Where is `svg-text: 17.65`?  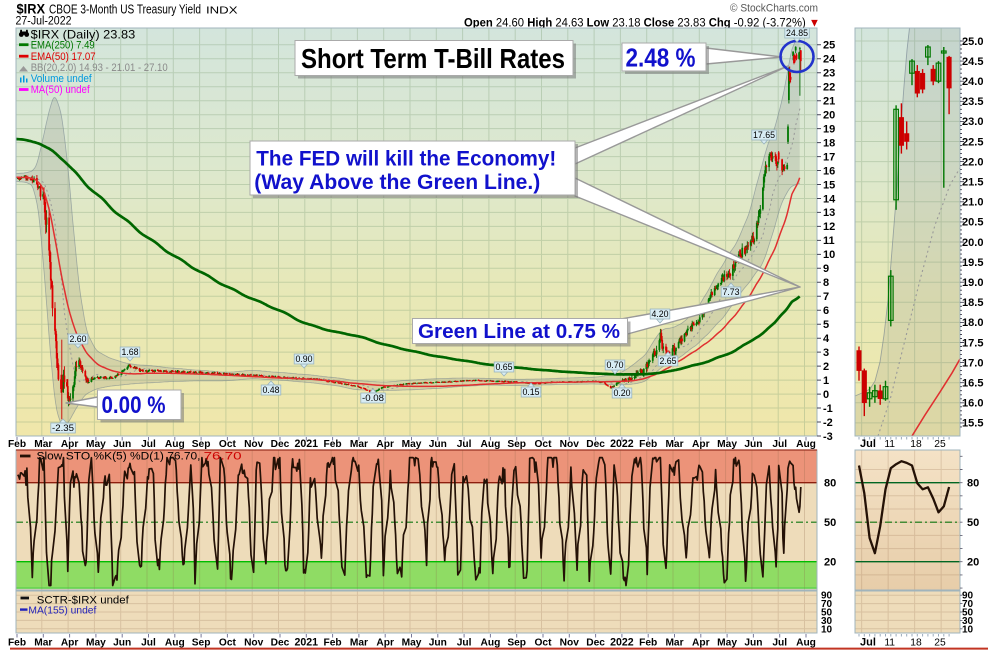
svg-text: 17.65 is located at coordinates (764, 135).